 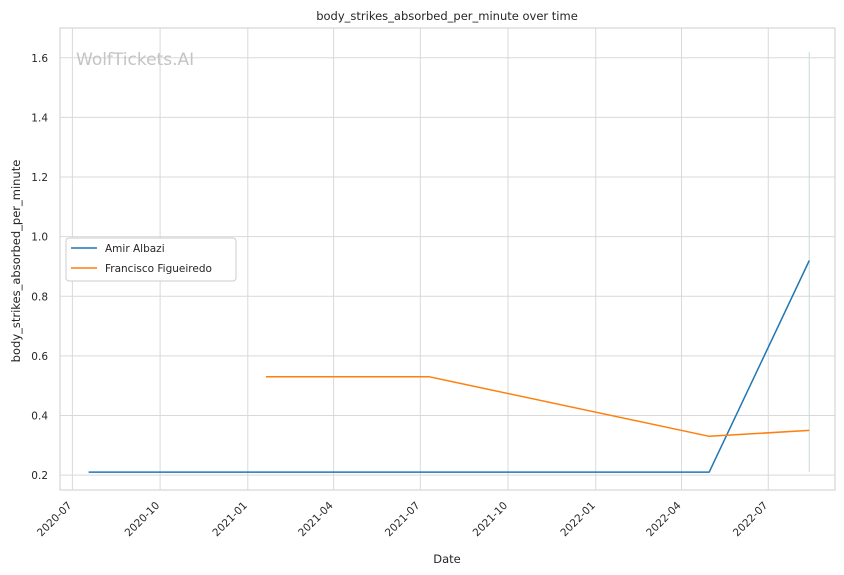 I want to click on watermark: WolfTickets.AI, so click(x=135, y=60).